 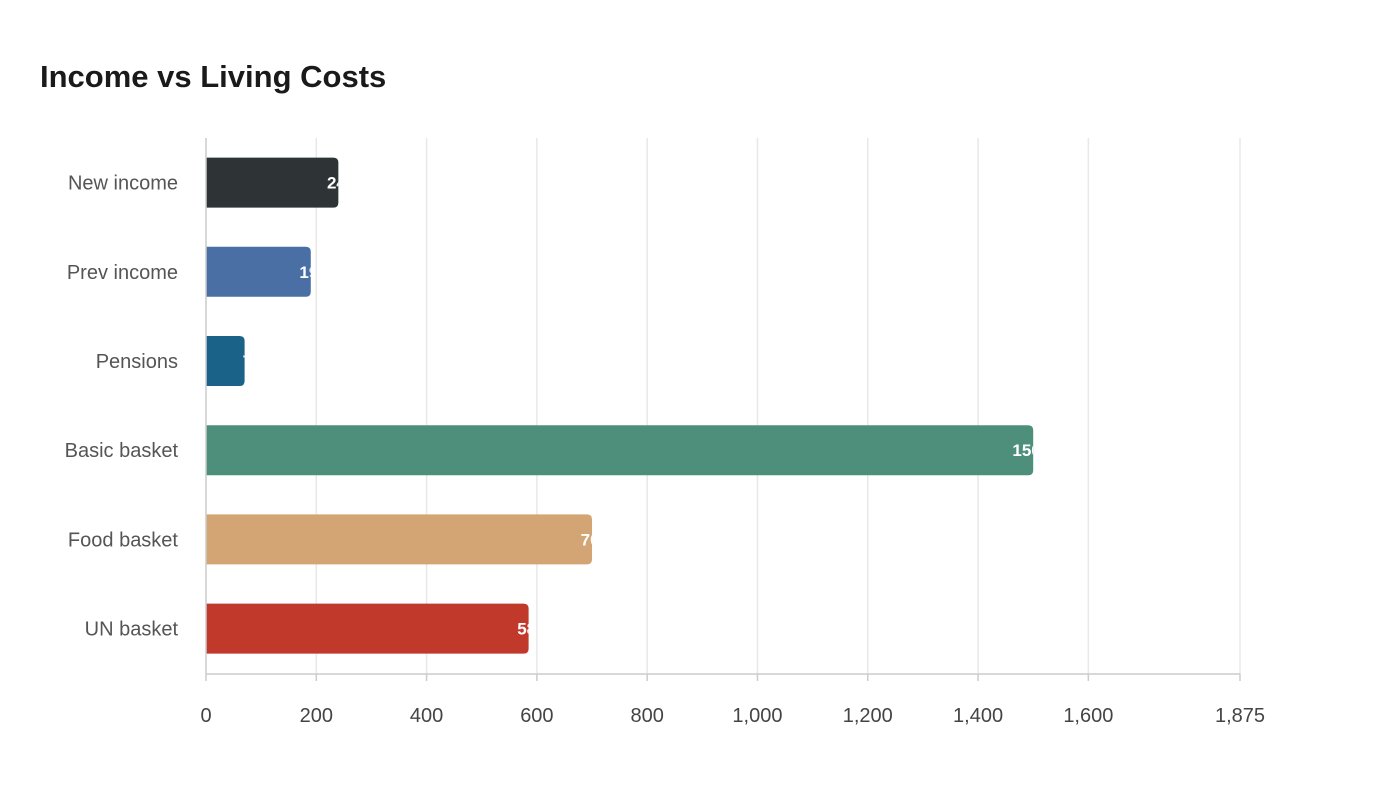 I want to click on category-label: Pensions, so click(x=137, y=362).